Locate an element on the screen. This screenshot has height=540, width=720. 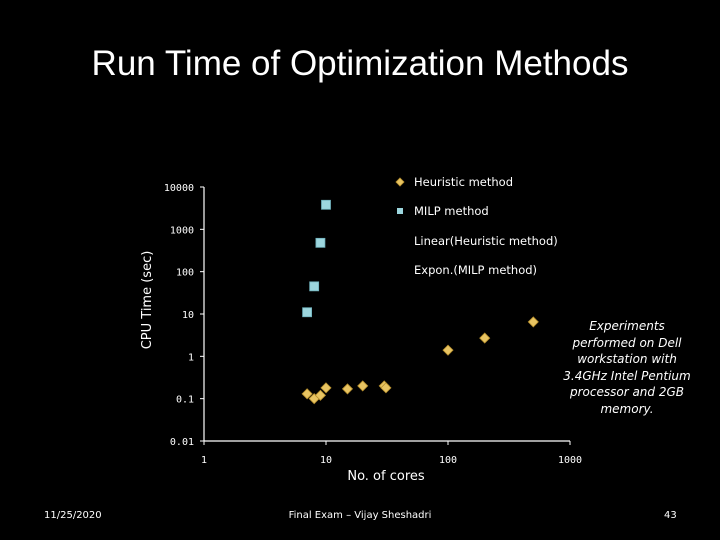
data-points is located at coordinates (420, 302).